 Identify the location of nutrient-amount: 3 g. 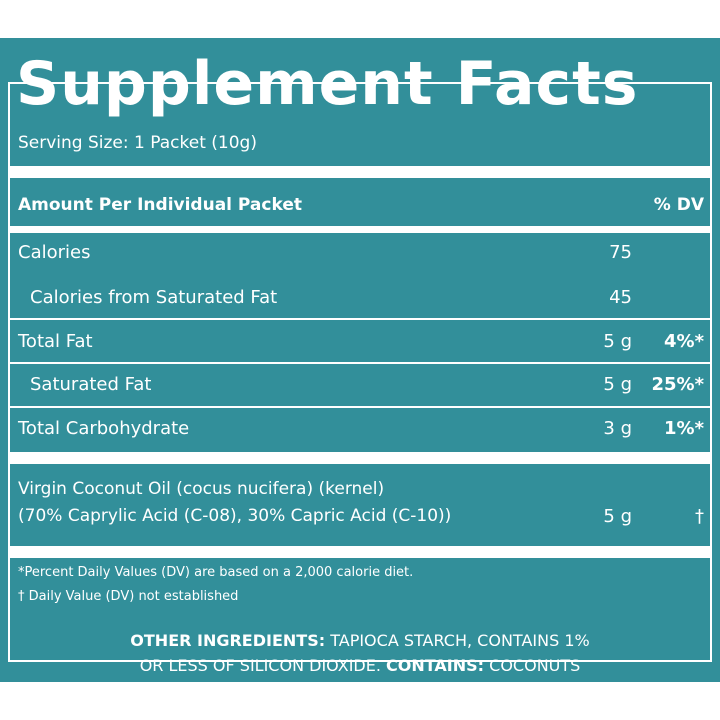
(617, 428).